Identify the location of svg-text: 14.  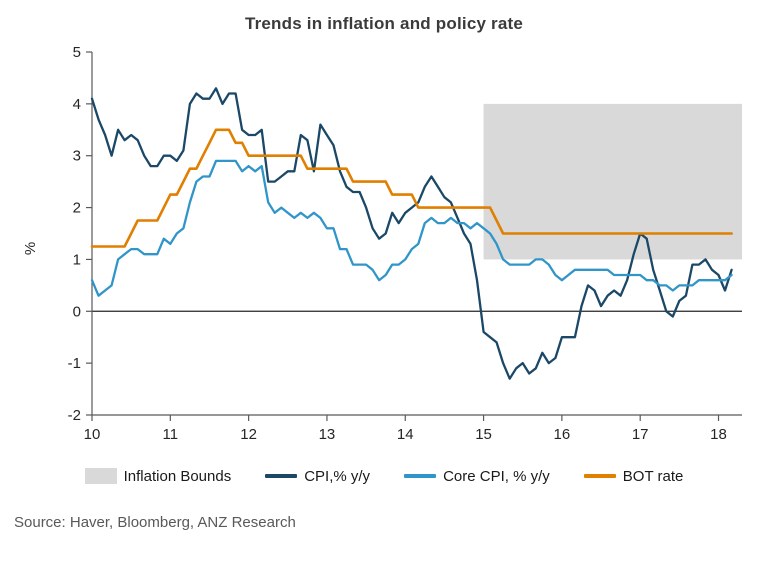
(405, 434).